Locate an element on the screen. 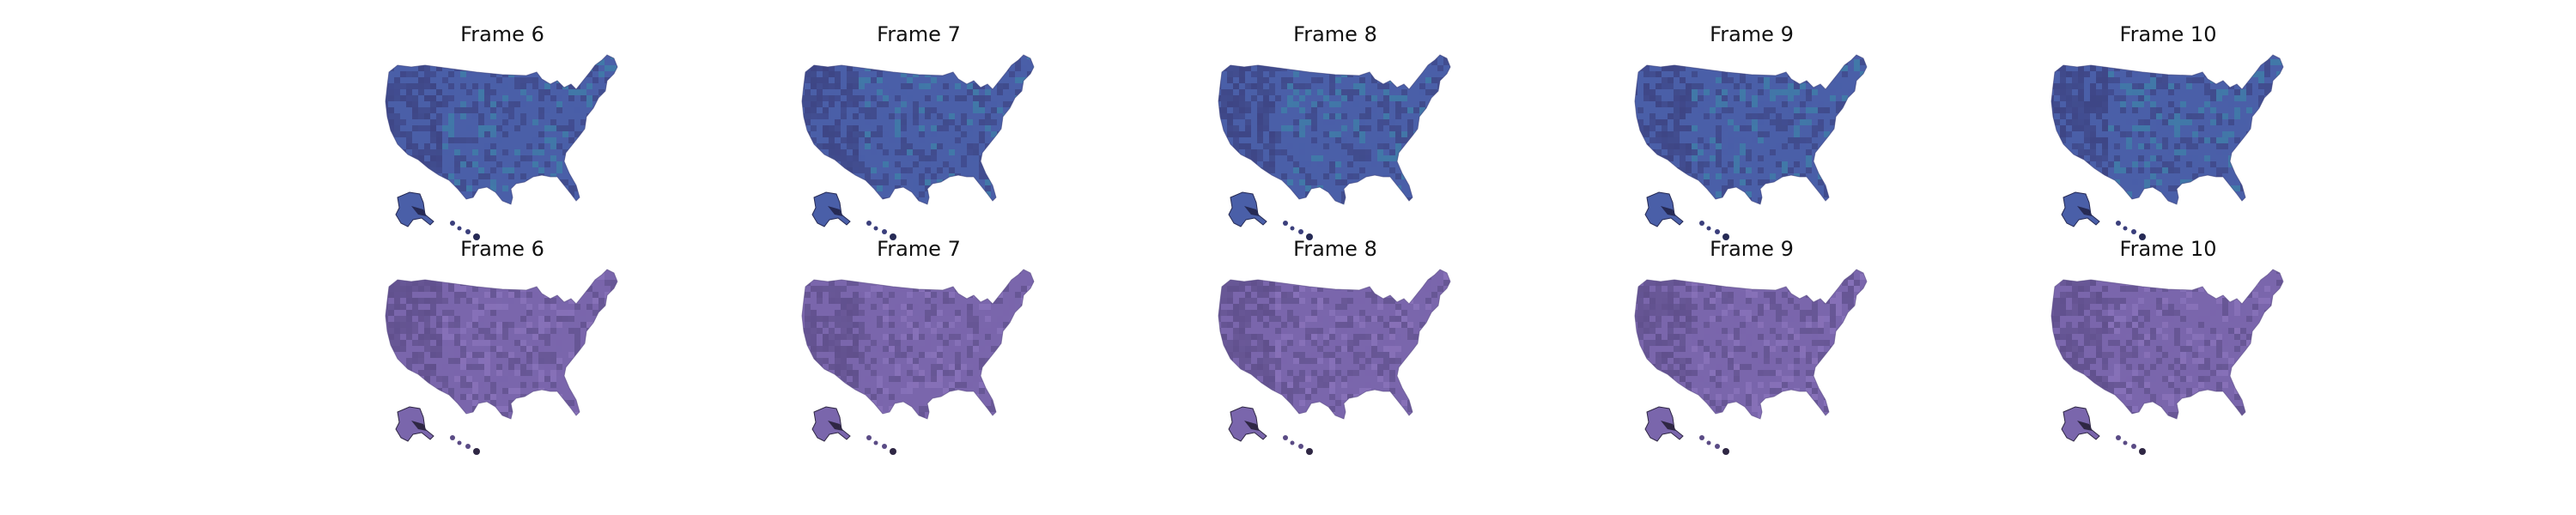  map-panel-bottom-5: Frame 10 is located at coordinates (2168, 350).